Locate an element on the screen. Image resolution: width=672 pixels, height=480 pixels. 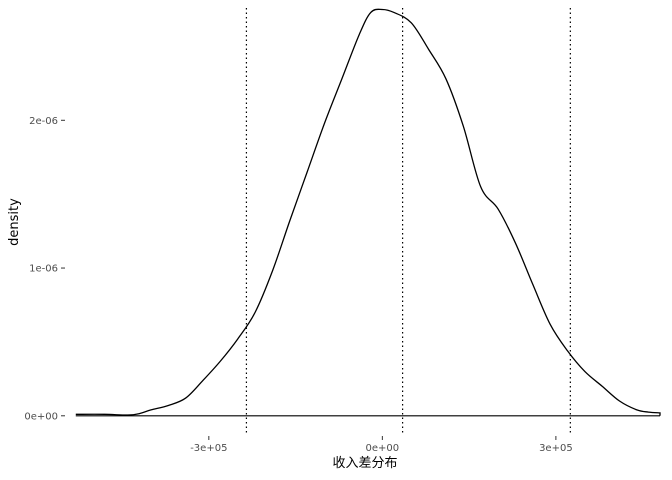
y-tick-label-3: 2e-06 is located at coordinates (43, 121).